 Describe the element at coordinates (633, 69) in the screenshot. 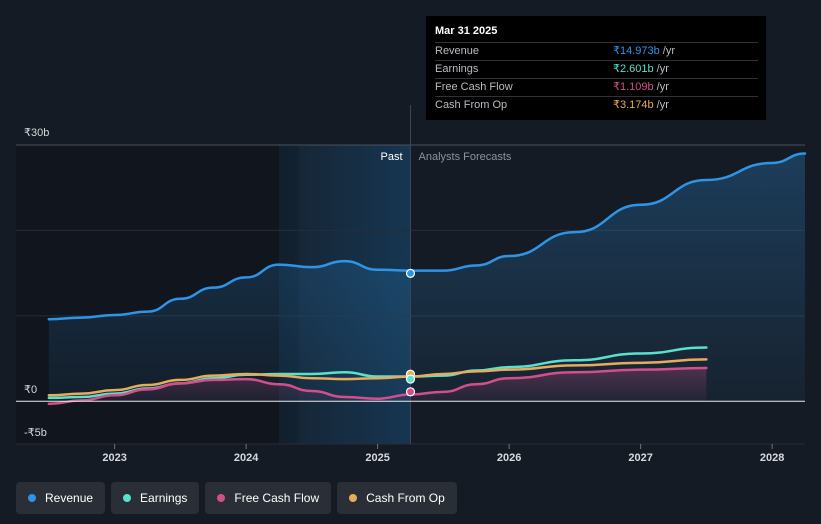

I see `tooltip-value: ₹2.601b` at that location.